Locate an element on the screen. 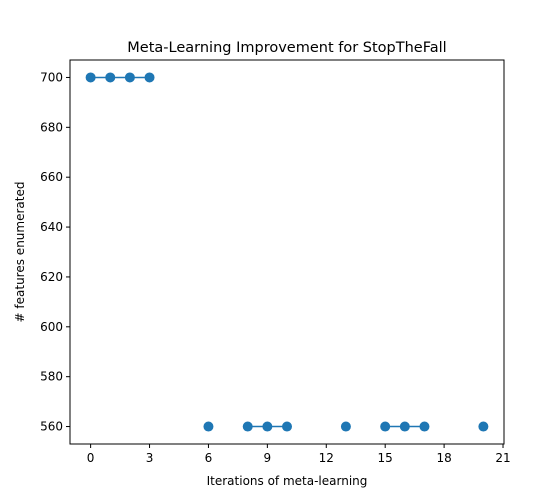 The width and height of the screenshot is (560, 504). y-tick-label: 580 is located at coordinates (51, 377).